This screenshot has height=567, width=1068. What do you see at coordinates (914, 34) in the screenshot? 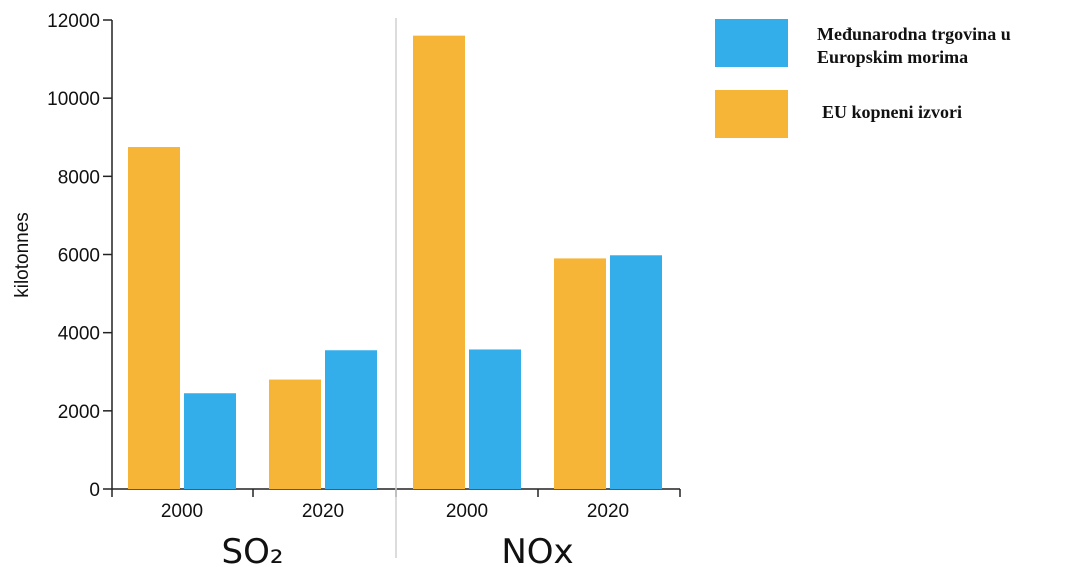
I see `legend-label: Međunarodna trgovina u` at bounding box center [914, 34].